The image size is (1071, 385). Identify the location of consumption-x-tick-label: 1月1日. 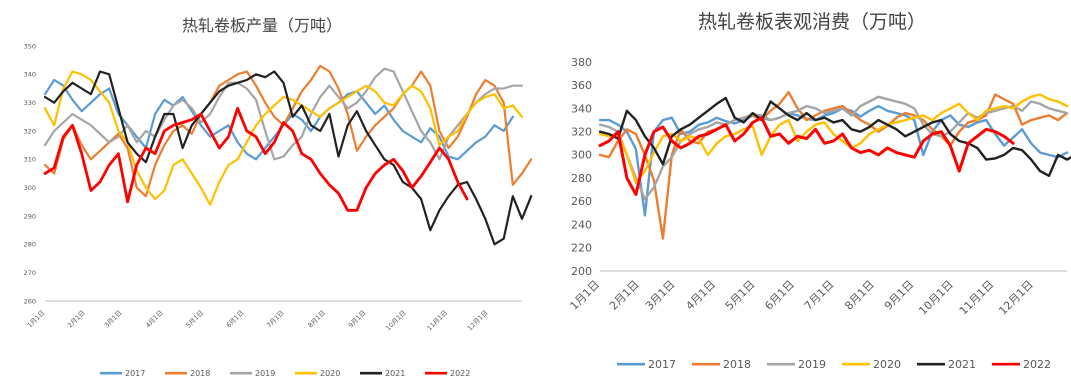
(584, 295).